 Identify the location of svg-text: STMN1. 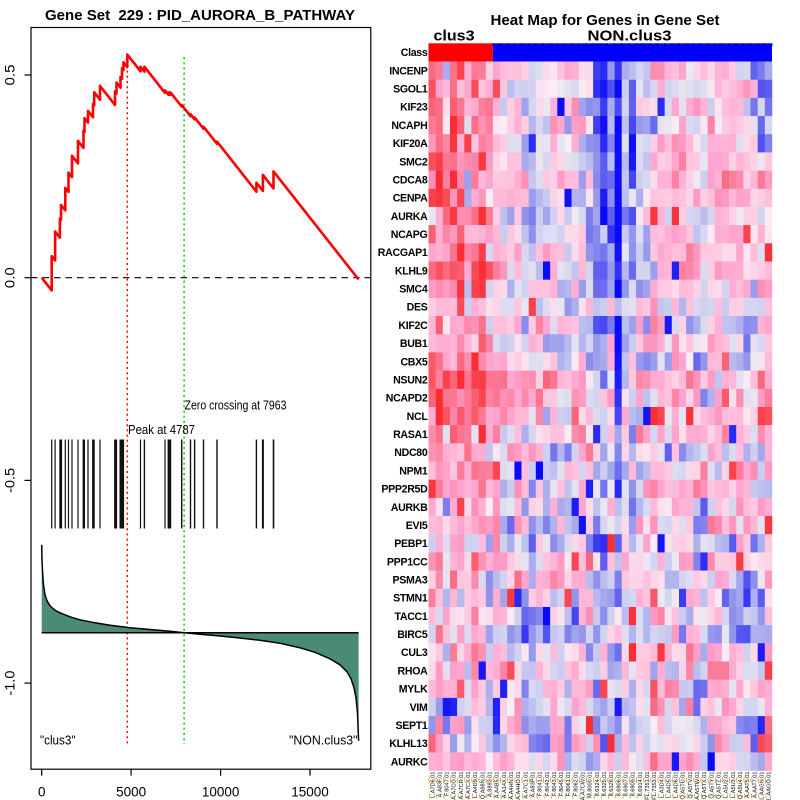
(410, 599).